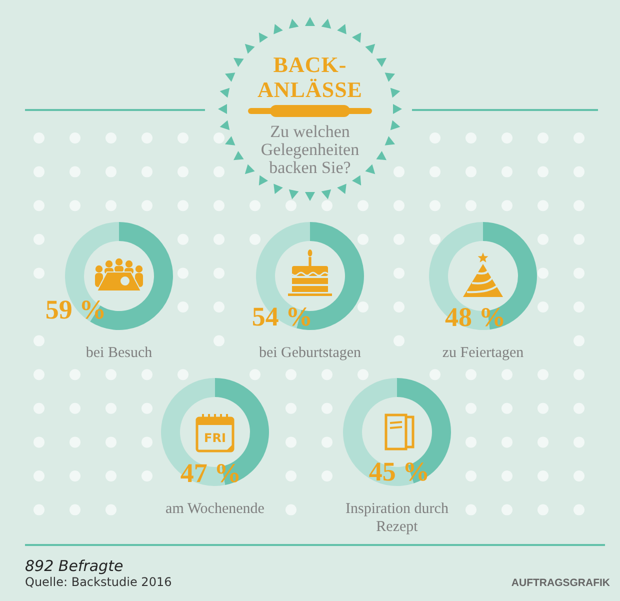 The width and height of the screenshot is (620, 601). I want to click on source-note: Quelle: Backstudie 2016, so click(98, 582).